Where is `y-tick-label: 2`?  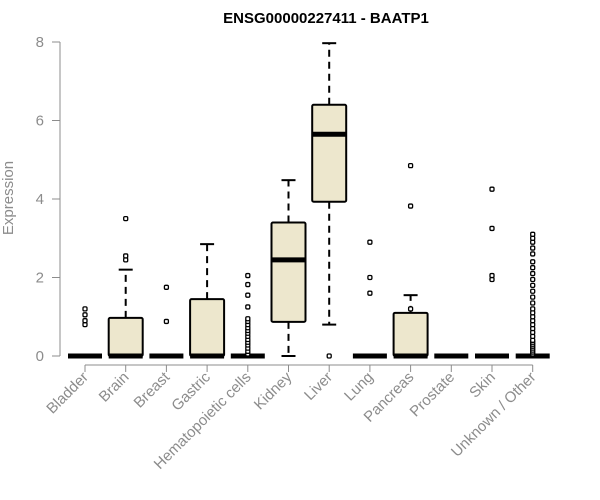 y-tick-label: 2 is located at coordinates (40, 278).